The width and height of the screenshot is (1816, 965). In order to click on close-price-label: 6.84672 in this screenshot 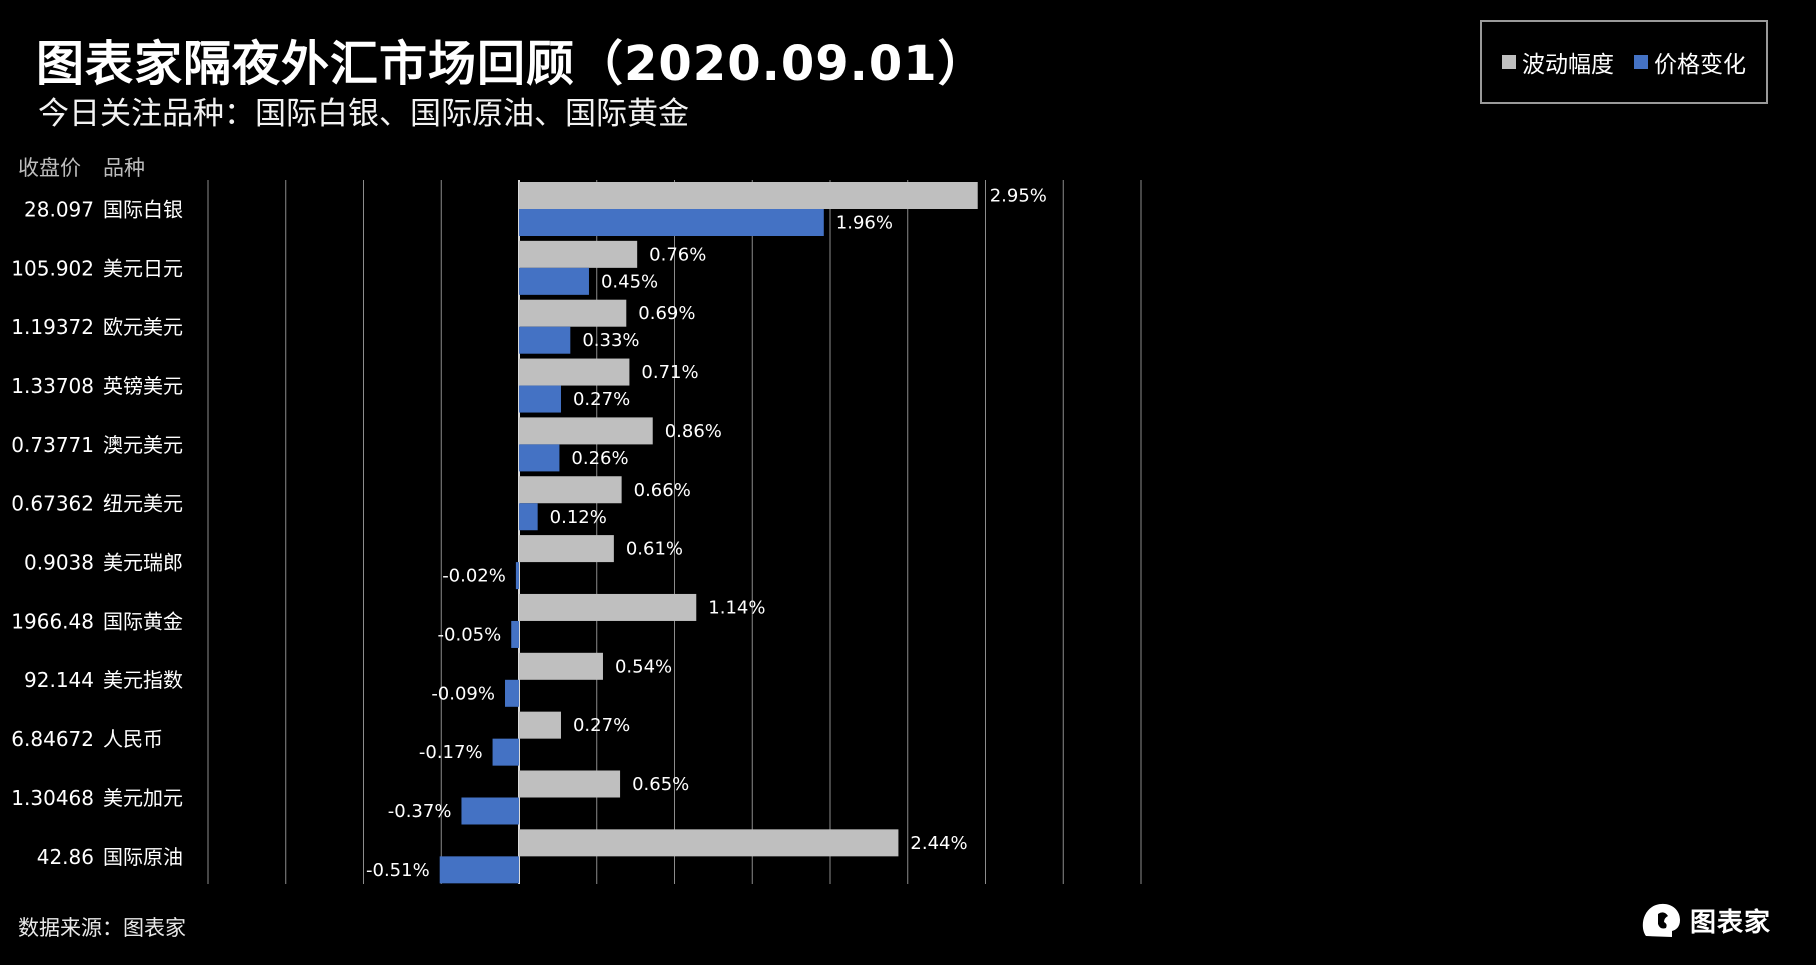, I will do `click(52, 739)`.